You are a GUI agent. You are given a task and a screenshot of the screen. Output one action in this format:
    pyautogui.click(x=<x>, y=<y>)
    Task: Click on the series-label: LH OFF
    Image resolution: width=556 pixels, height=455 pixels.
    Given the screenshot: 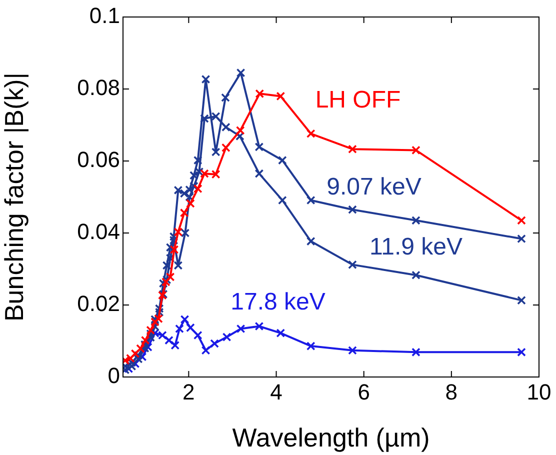 What is the action you would take?
    pyautogui.click(x=358, y=100)
    